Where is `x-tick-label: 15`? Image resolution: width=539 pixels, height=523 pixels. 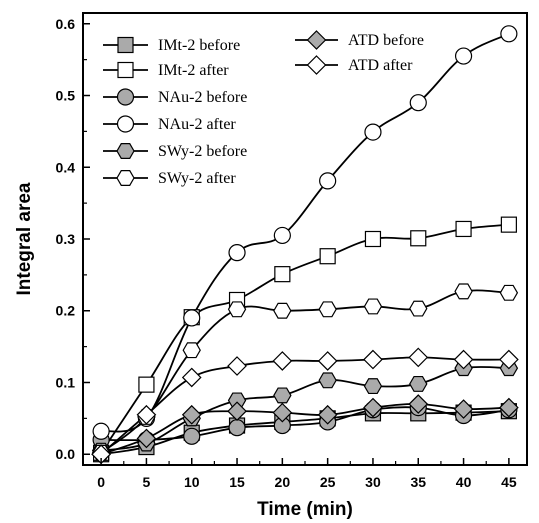 x-tick-label: 15 is located at coordinates (237, 482).